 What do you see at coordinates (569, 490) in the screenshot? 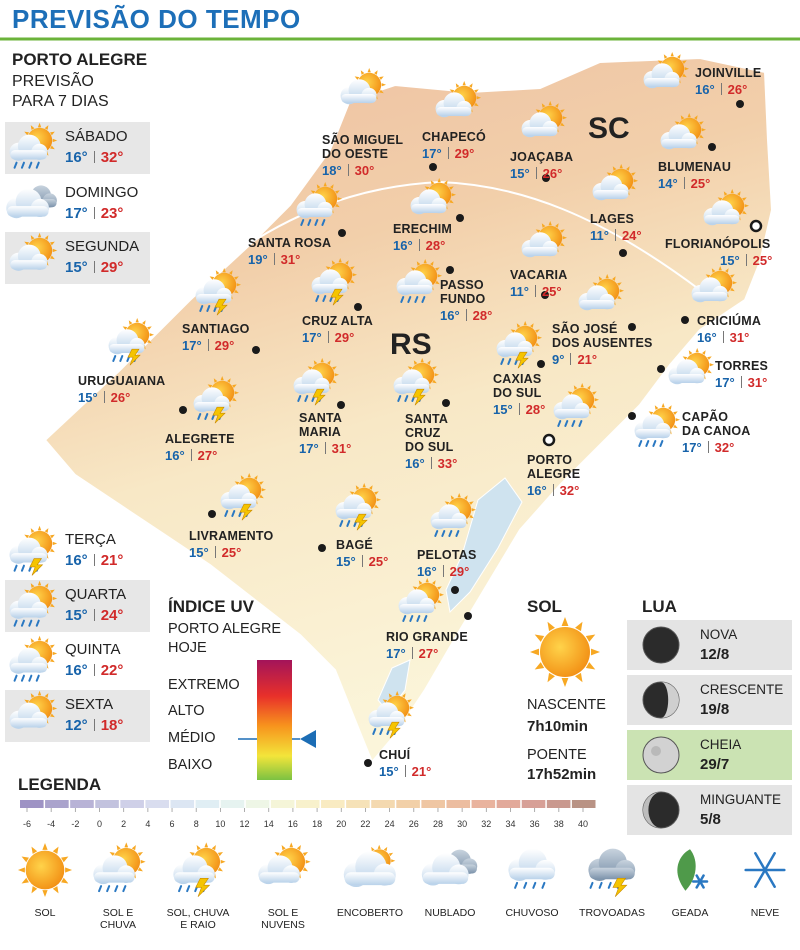
I see `max-temperature: 32°` at bounding box center [569, 490].